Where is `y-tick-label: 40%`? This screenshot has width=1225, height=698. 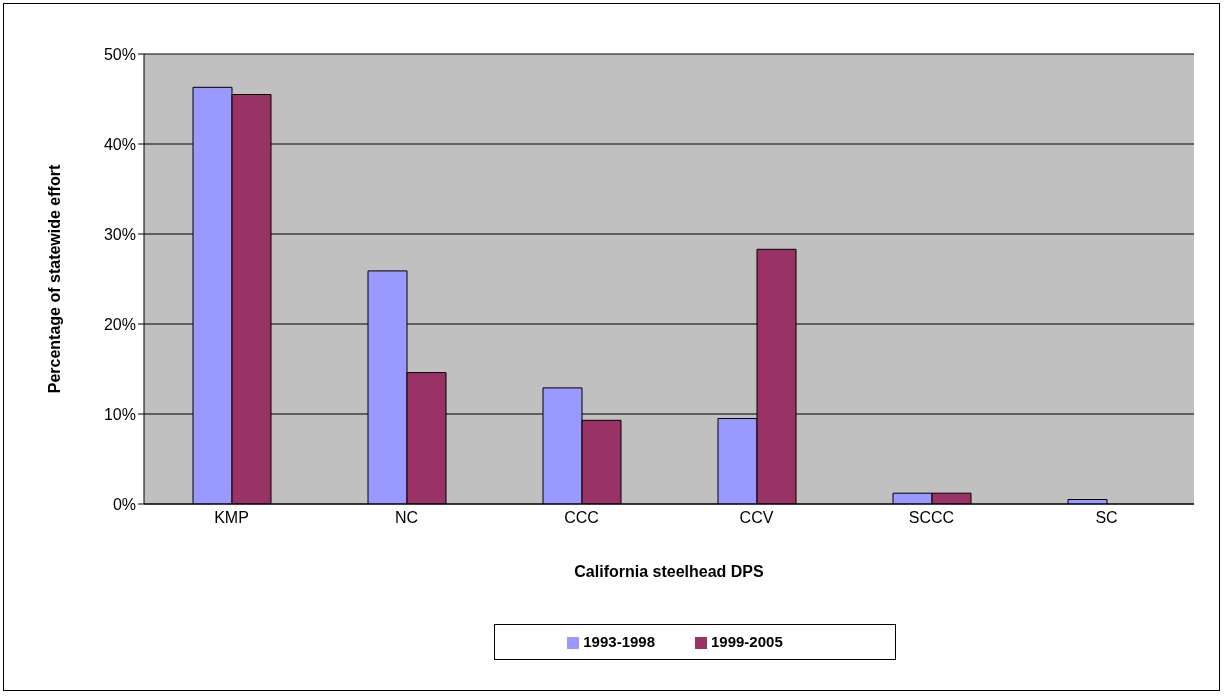
y-tick-label: 40% is located at coordinates (119, 144).